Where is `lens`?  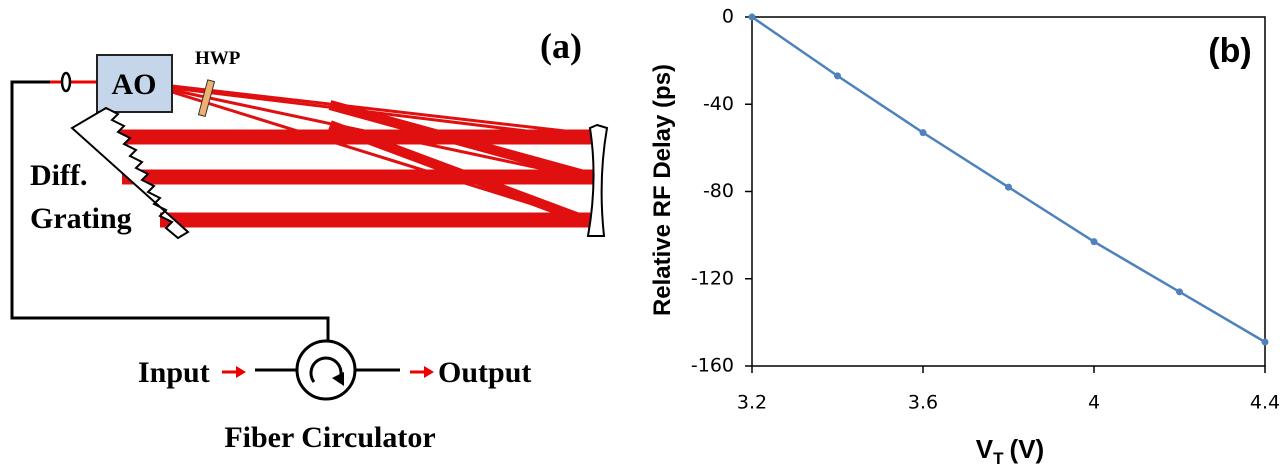
lens is located at coordinates (66, 82).